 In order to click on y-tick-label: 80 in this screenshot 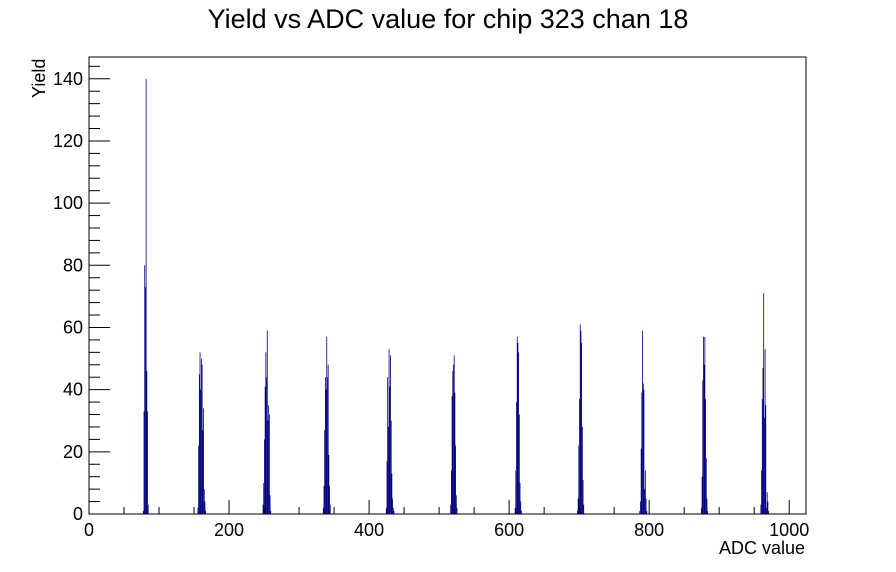, I will do `click(73, 265)`.